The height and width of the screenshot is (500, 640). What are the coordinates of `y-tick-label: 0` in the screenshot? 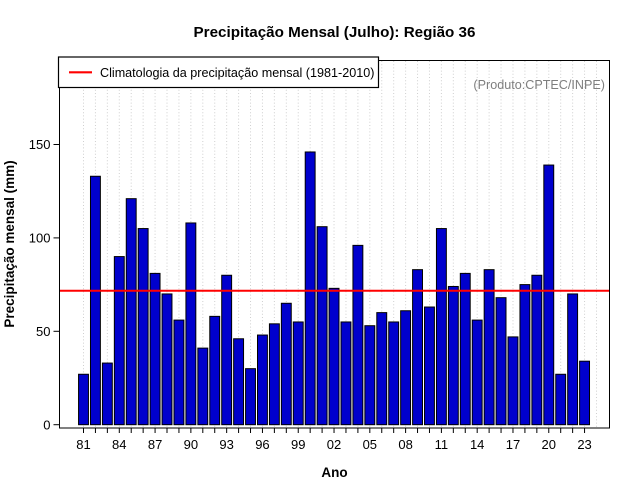 It's located at (46, 424).